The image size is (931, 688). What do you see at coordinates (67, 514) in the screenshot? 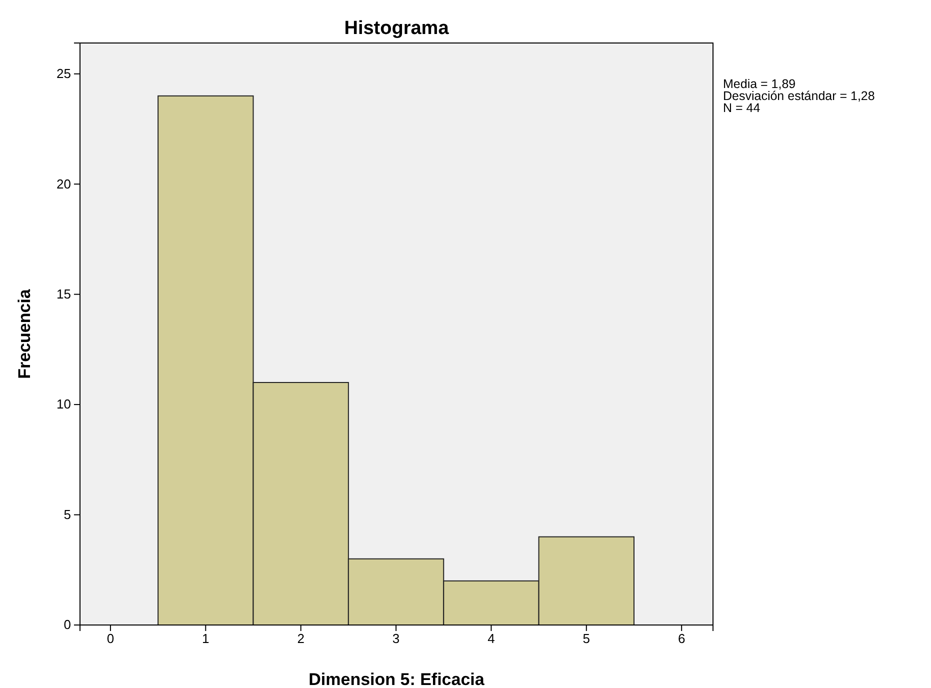
I see `y-tick-label: 5` at bounding box center [67, 514].